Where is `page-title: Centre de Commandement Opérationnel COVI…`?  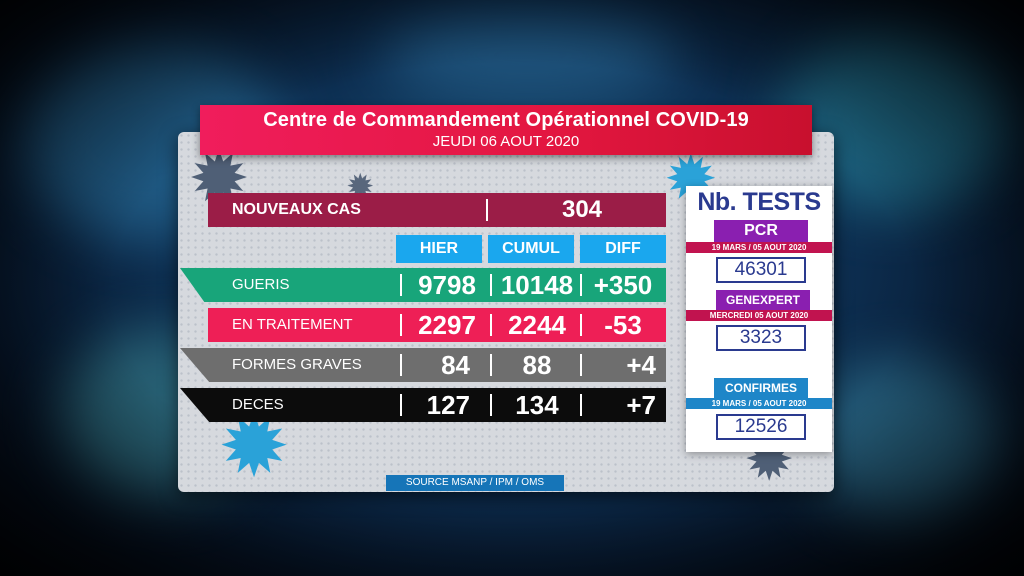 page-title: Centre de Commandement Opérationnel COVI… is located at coordinates (506, 120).